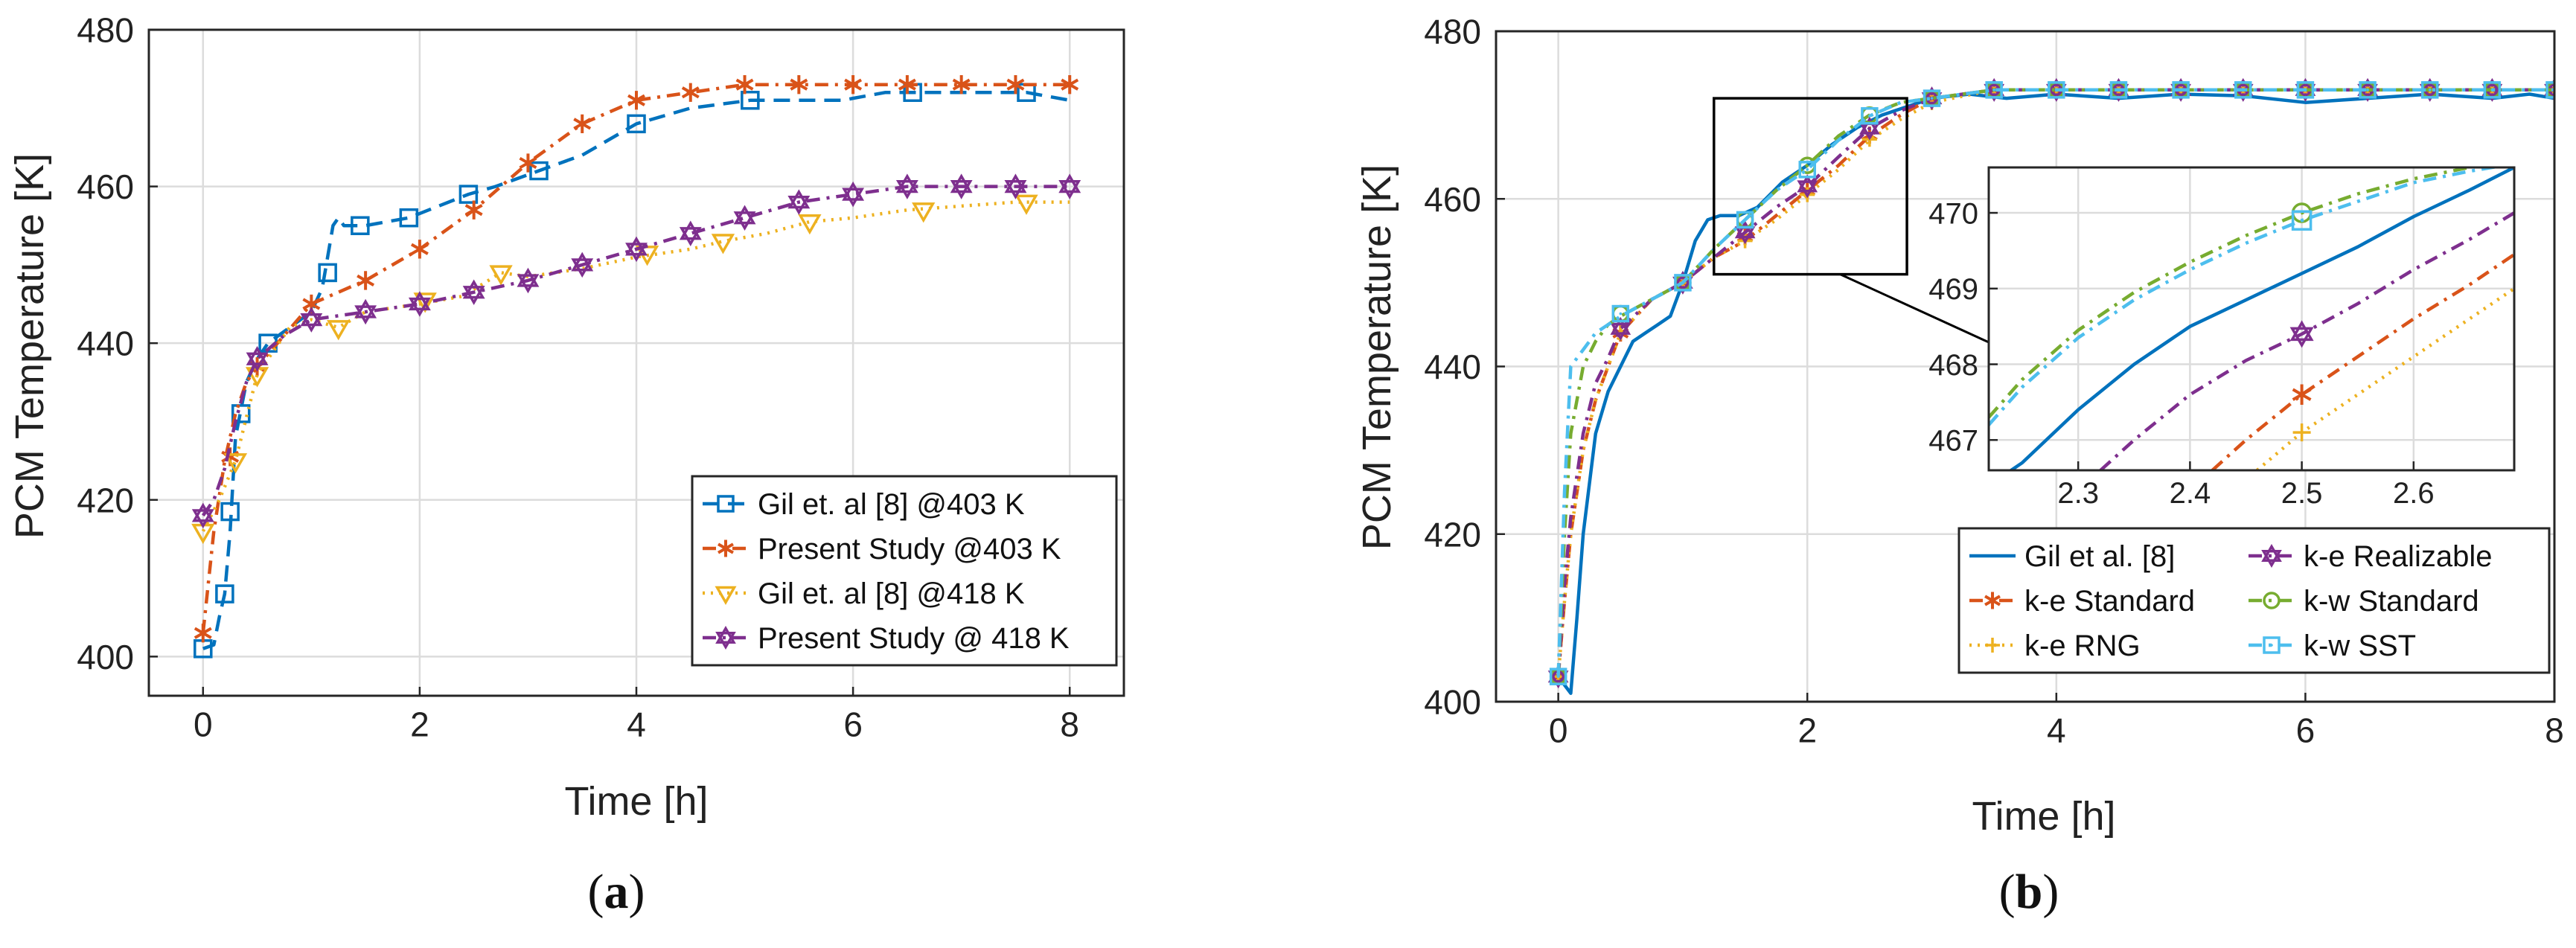  Describe the element at coordinates (853, 724) in the screenshot. I see `a-xtick-label: 6` at that location.